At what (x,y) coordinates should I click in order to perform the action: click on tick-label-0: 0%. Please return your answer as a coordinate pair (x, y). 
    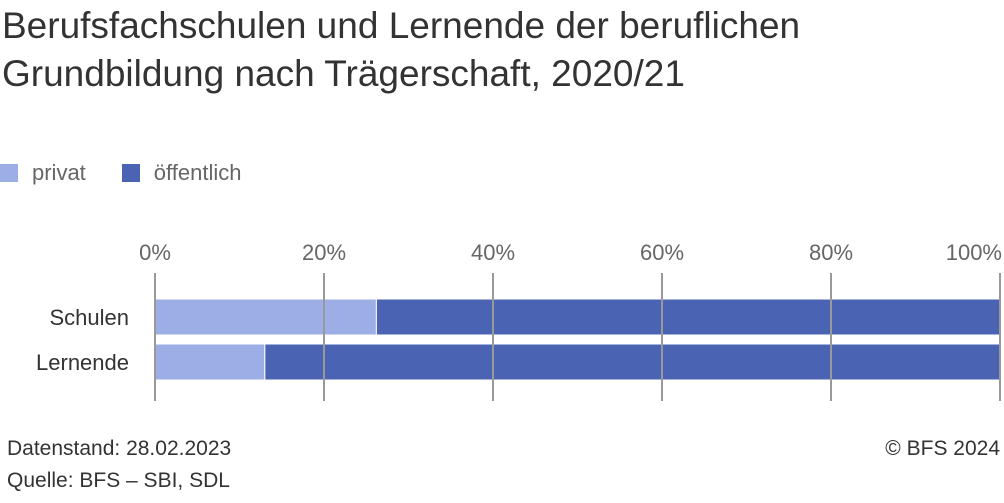
    Looking at the image, I should click on (155, 252).